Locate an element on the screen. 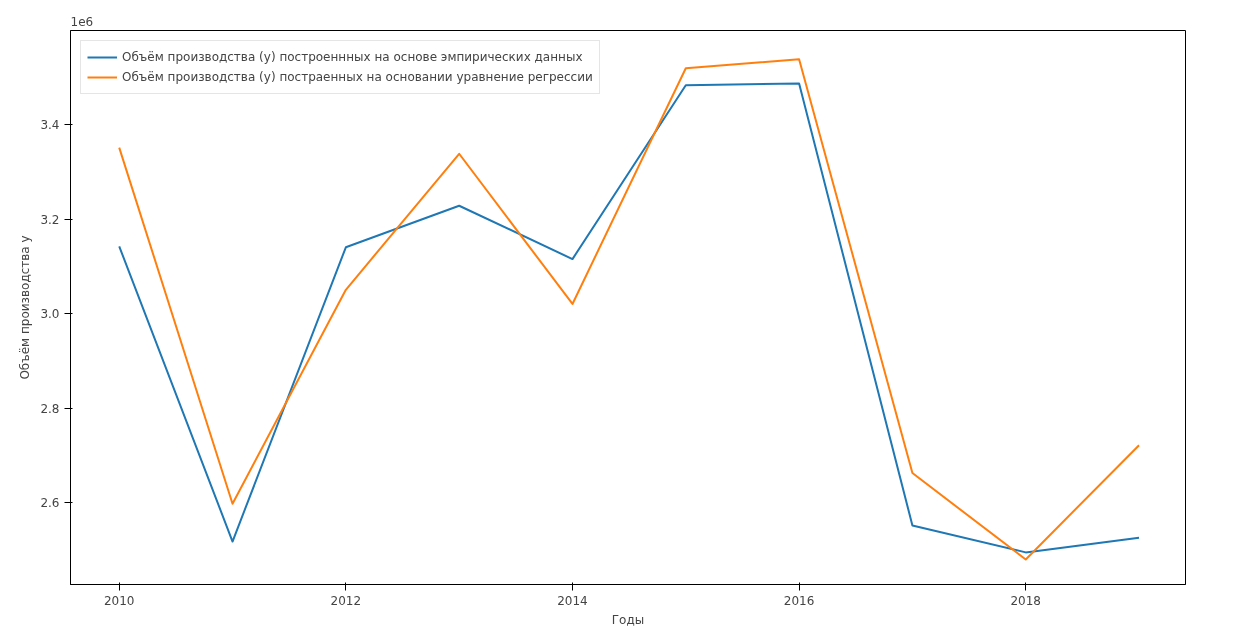 This screenshot has width=1245, height=644. x-tick-label: 2014 is located at coordinates (572, 600).